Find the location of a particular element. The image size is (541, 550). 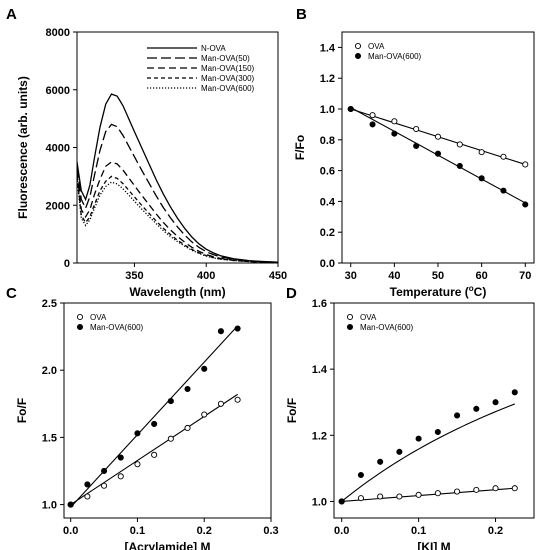

panel-letter: C is located at coordinates (11, 293).